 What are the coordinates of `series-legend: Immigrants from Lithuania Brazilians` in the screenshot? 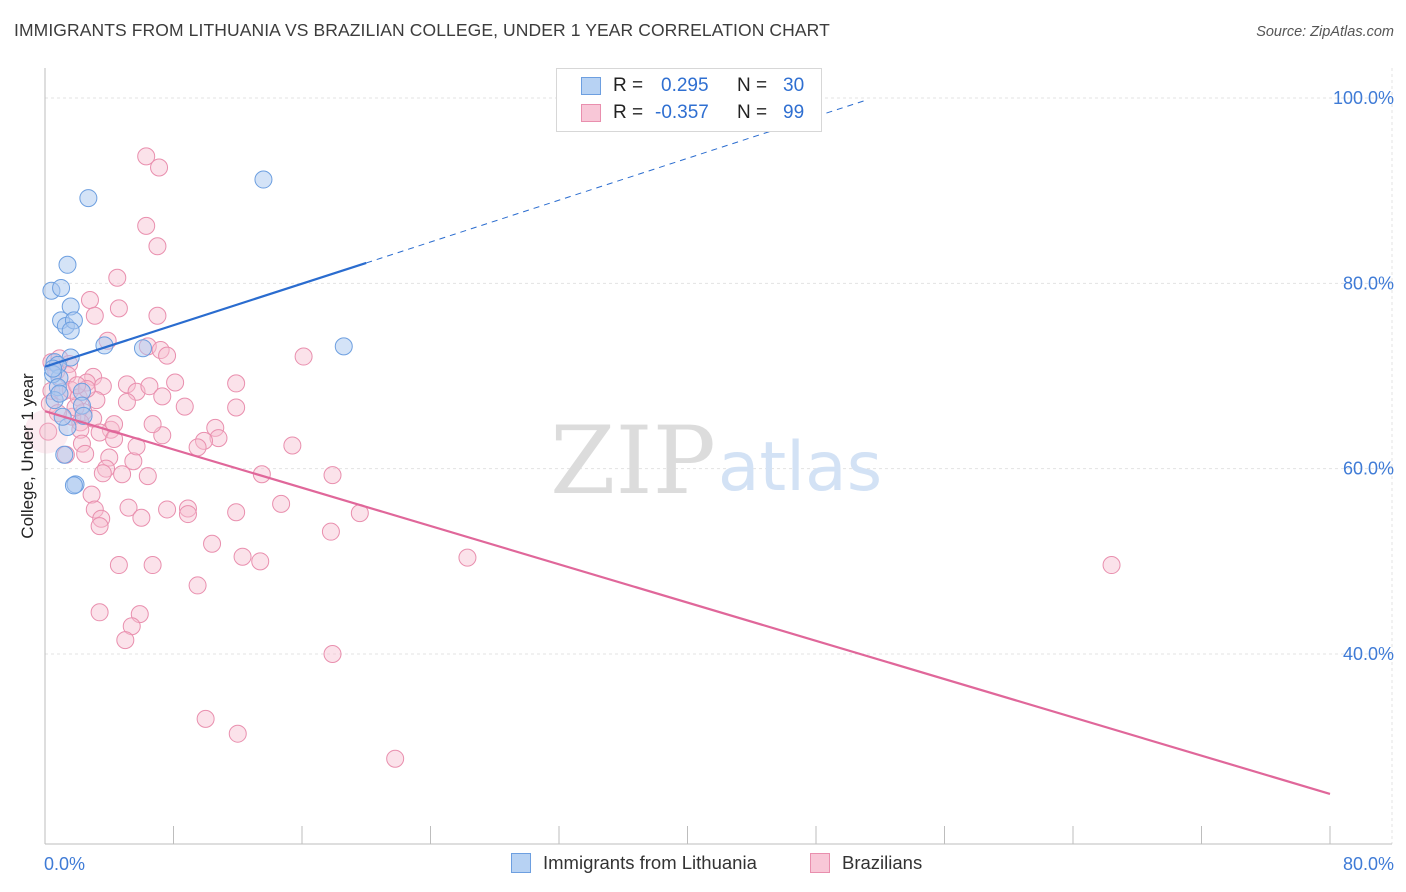 It's located at (703, 864).